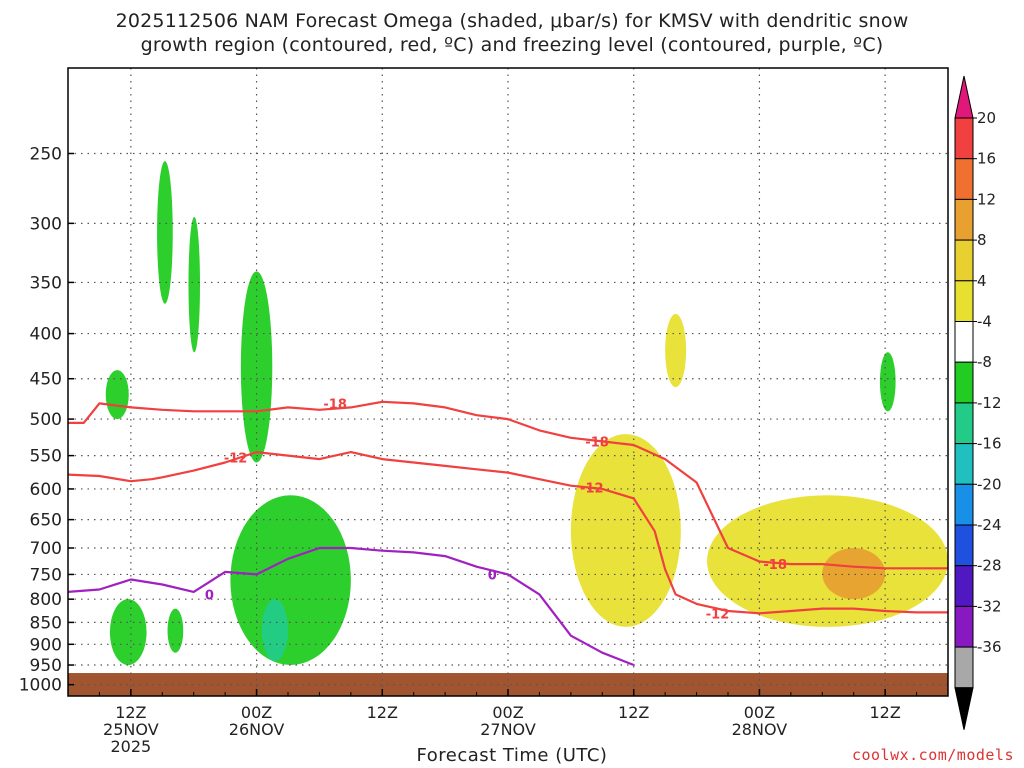 Image resolution: width=1024 pixels, height=768 pixels. Describe the element at coordinates (989, 403) in the screenshot. I see `colorbar-tick-label: -12` at that location.